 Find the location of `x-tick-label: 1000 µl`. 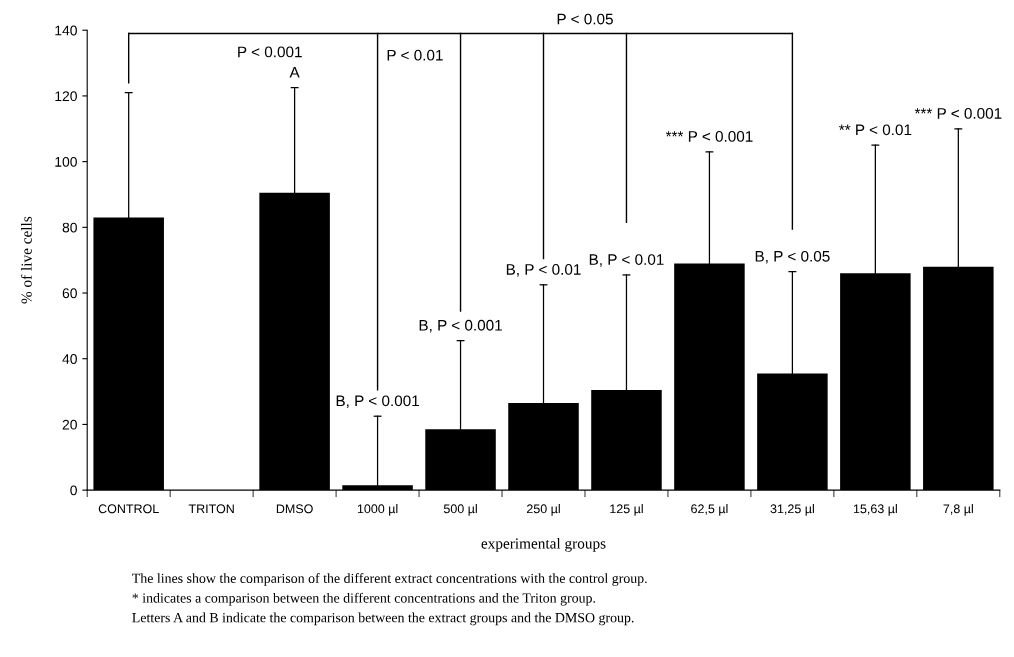

x-tick-label: 1000 µl is located at coordinates (377, 510).